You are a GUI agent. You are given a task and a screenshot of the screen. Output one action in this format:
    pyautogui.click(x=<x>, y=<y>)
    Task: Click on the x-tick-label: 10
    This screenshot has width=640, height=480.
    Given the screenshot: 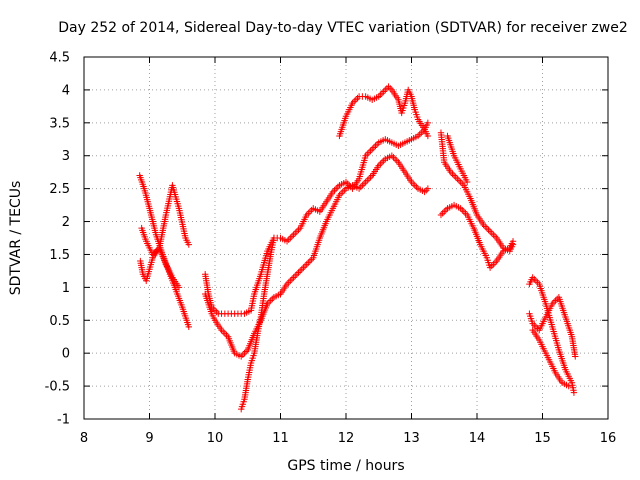 What is the action you would take?
    pyautogui.click(x=215, y=438)
    